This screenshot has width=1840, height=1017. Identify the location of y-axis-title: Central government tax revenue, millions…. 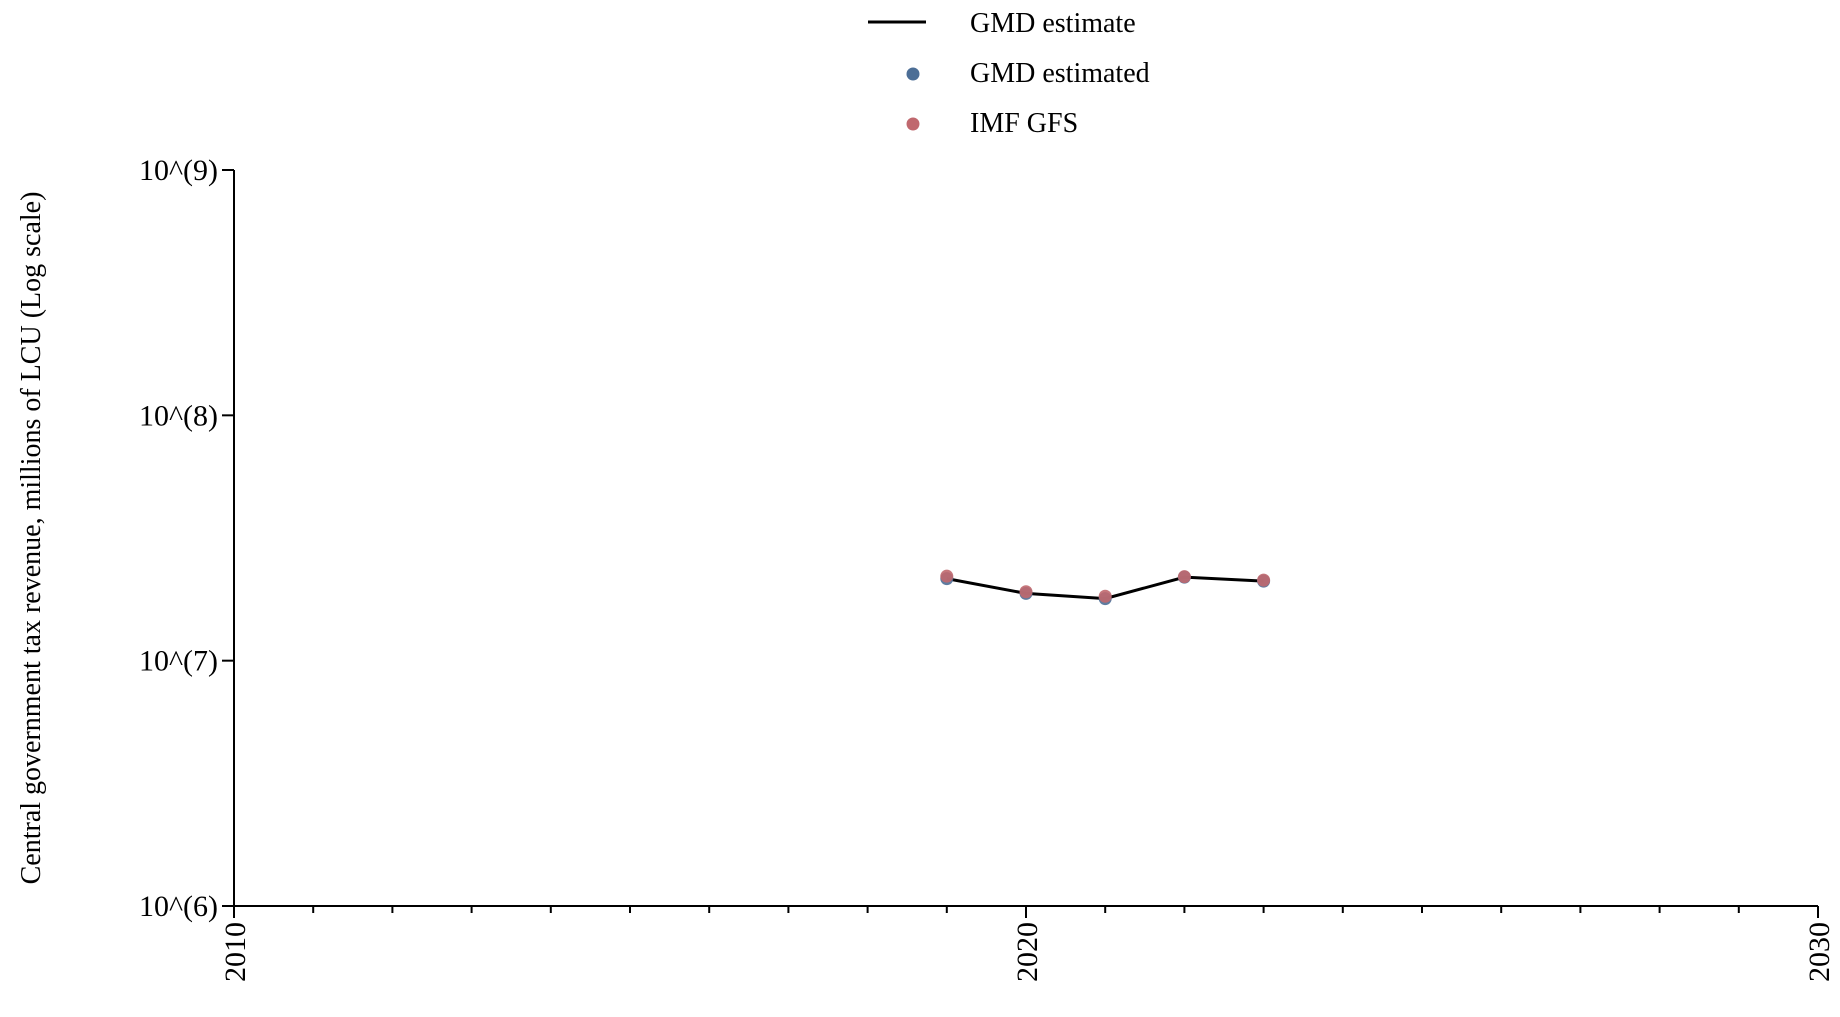
(31, 538).